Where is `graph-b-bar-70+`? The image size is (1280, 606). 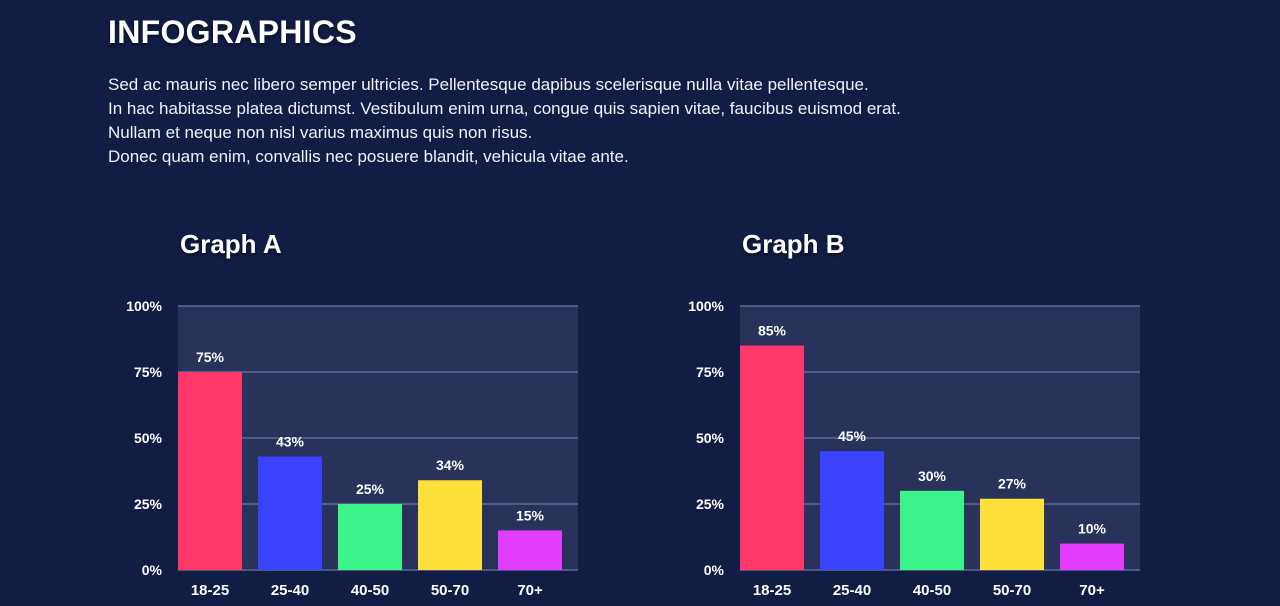 graph-b-bar-70+ is located at coordinates (1092, 556).